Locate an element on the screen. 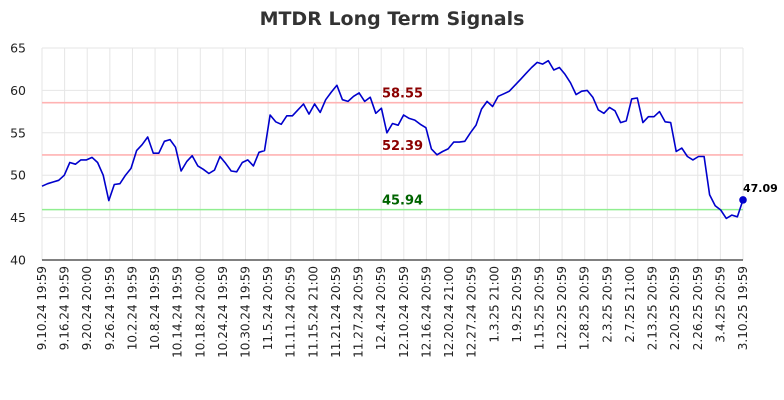 The width and height of the screenshot is (784, 400). x-tick-label: 11.5.24 20:59 is located at coordinates (268, 308).